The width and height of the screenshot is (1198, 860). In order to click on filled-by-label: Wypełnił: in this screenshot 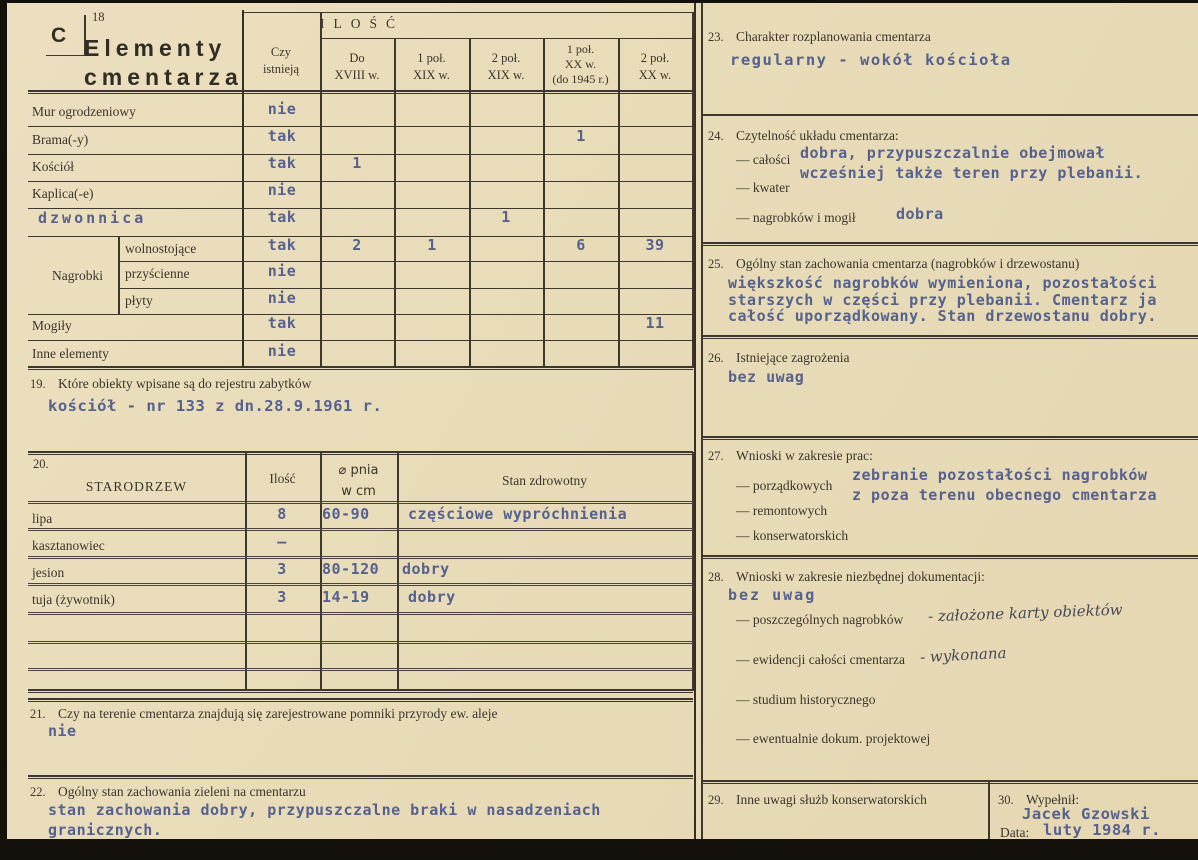, I will do `click(1053, 799)`.